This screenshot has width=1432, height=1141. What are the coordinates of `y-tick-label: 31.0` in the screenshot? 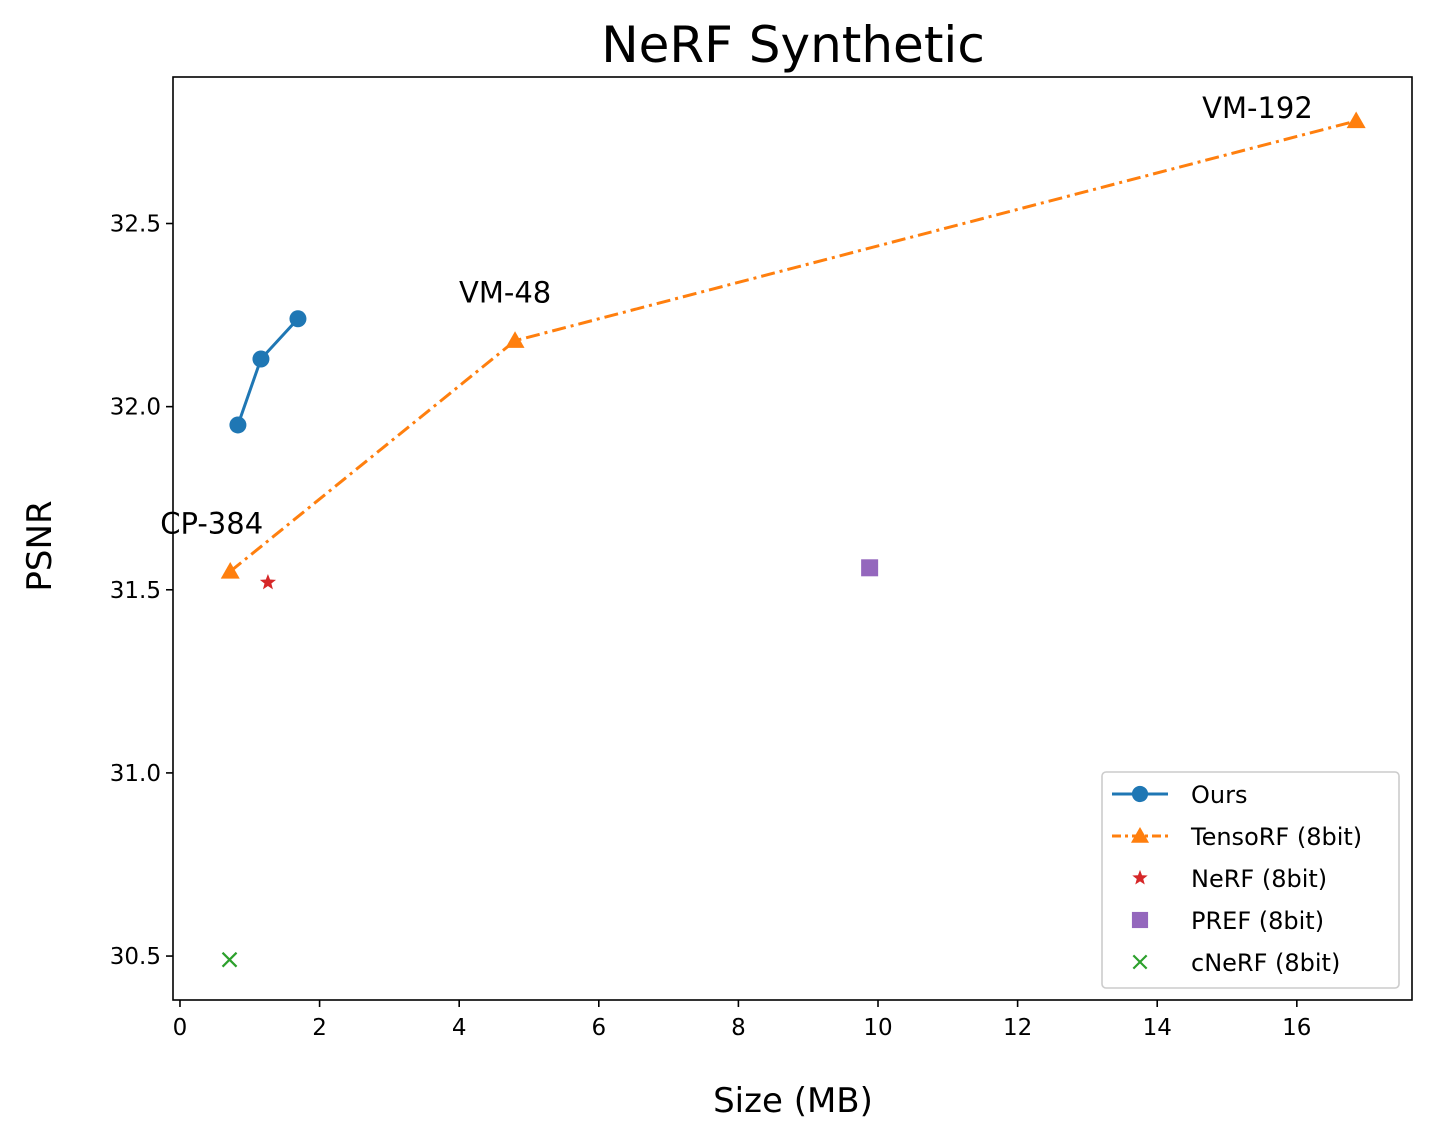 It's located at (135, 774).